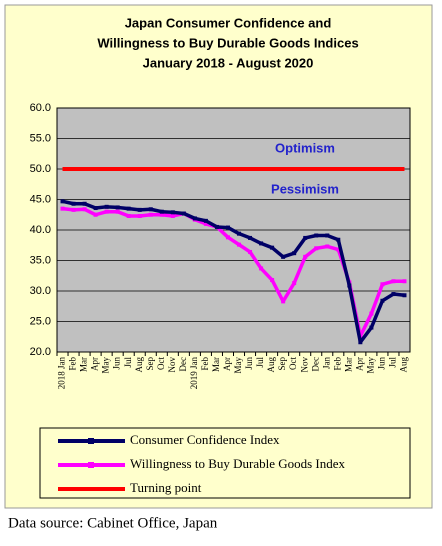  Describe the element at coordinates (166, 487) in the screenshot. I see `legend-label: Turning point` at that location.